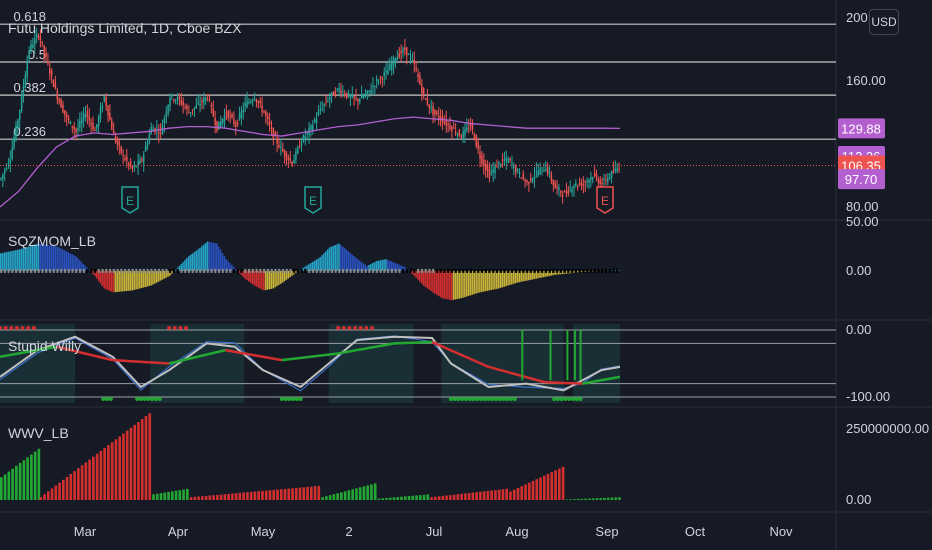 The height and width of the screenshot is (550, 932). What do you see at coordinates (52, 241) in the screenshot?
I see `sqzmom-title: SQZMOM_LB` at bounding box center [52, 241].